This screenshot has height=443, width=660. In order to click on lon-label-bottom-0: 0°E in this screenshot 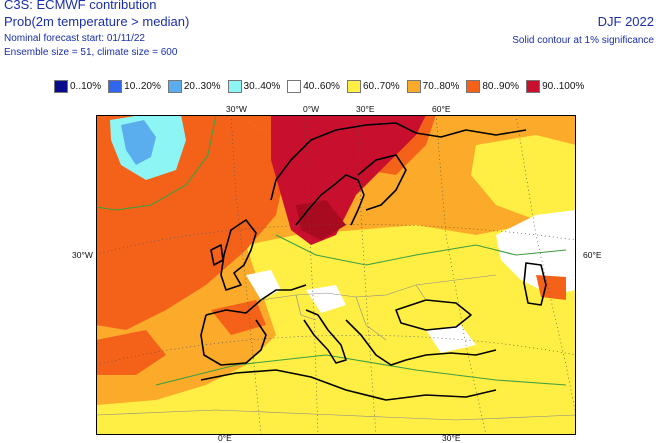, I will do `click(225, 438)`.